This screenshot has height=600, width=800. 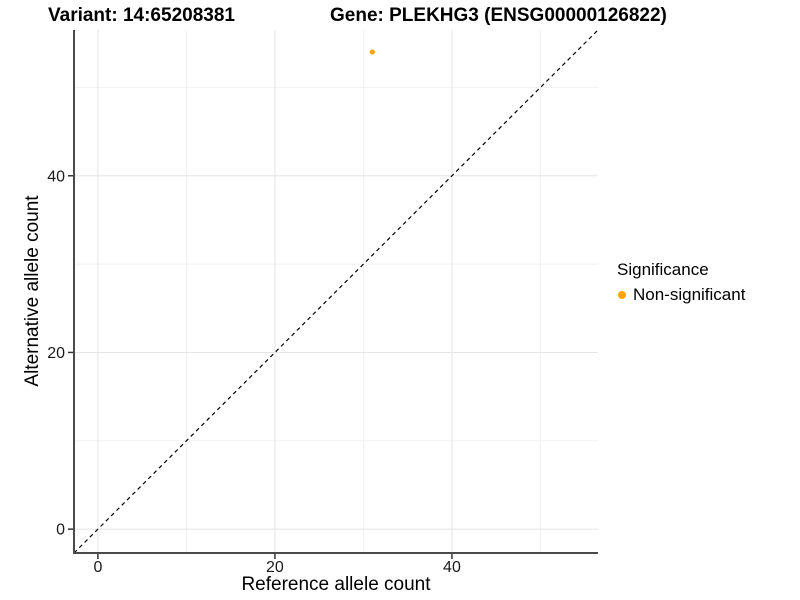 I want to click on legend-item: Non-significant, so click(x=679, y=295).